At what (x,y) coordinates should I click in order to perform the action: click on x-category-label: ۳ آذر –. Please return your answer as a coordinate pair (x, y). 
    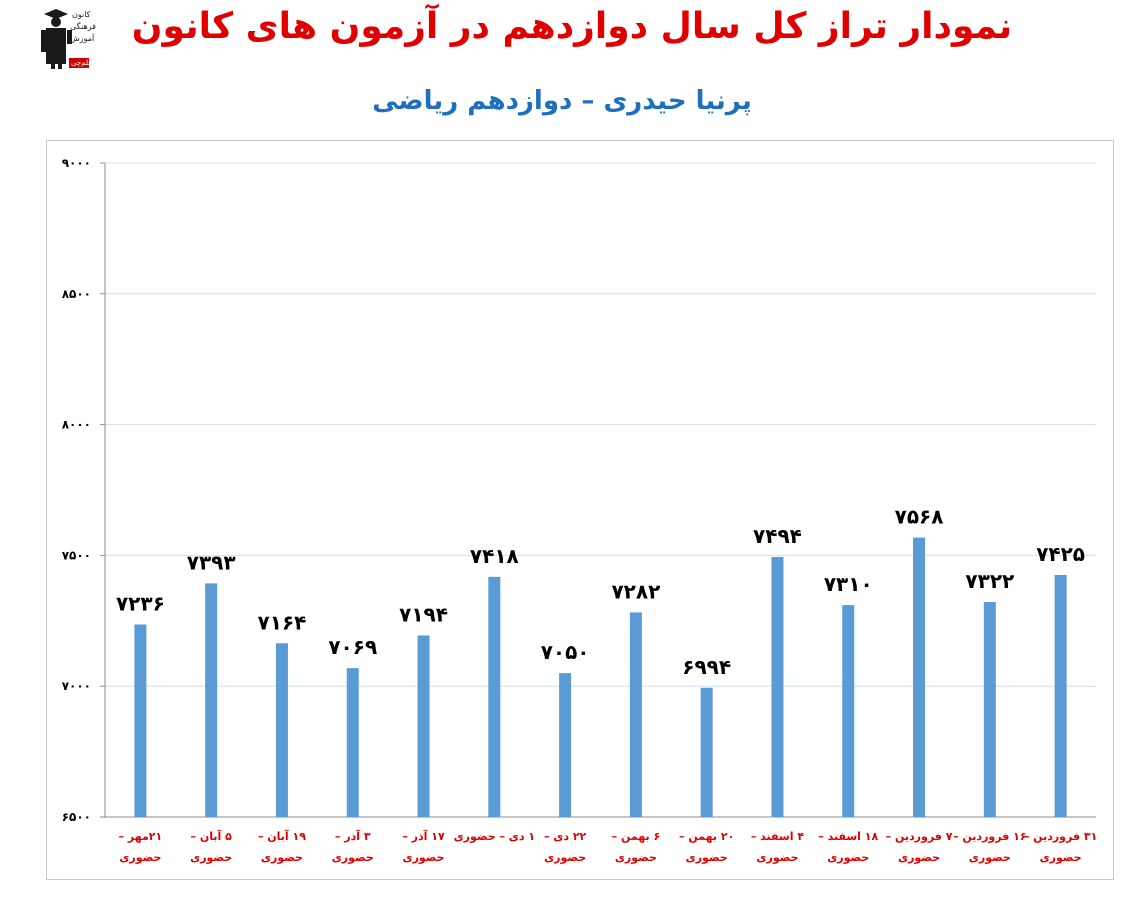
    Looking at the image, I should click on (353, 836).